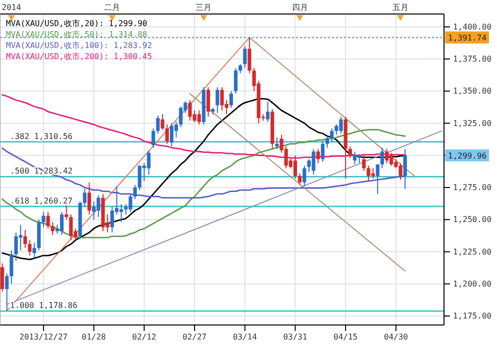 This screenshot has height=347, width=497. Describe the element at coordinates (472, 123) in the screenshot. I see `y-tick-label: 1,325.00` at that location.